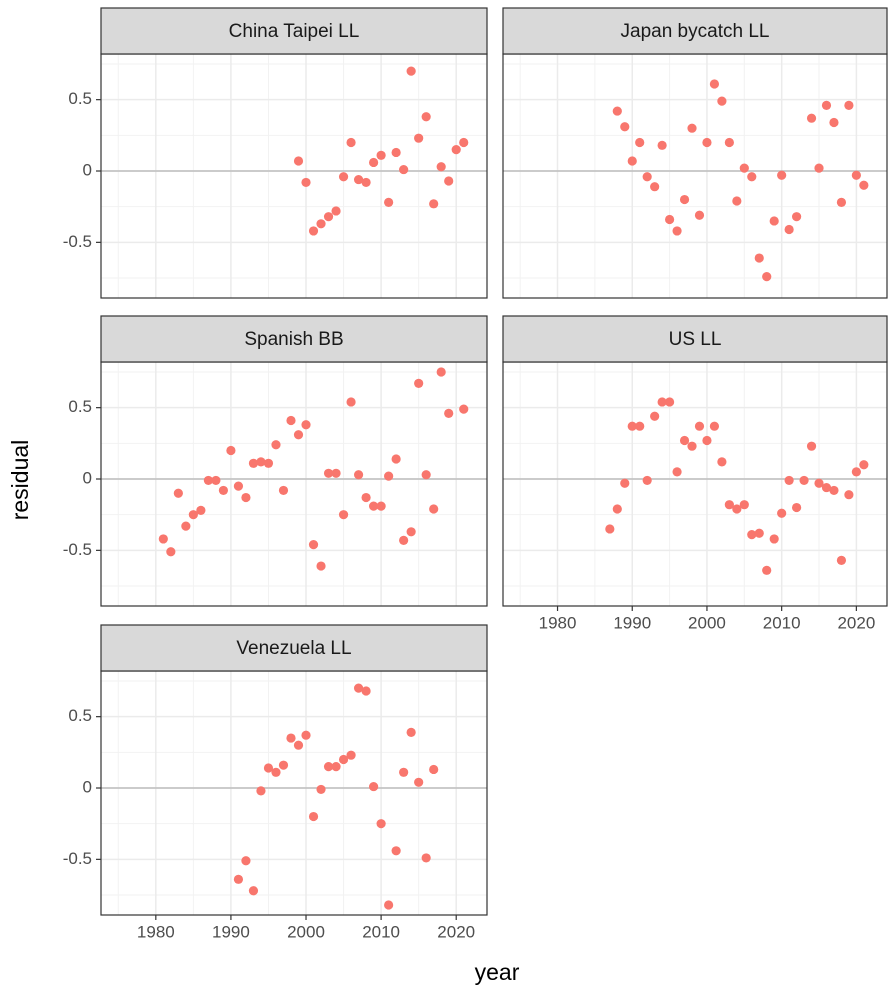 The height and width of the screenshot is (992, 888). I want to click on strip-label: Spanish BB, so click(293, 339).